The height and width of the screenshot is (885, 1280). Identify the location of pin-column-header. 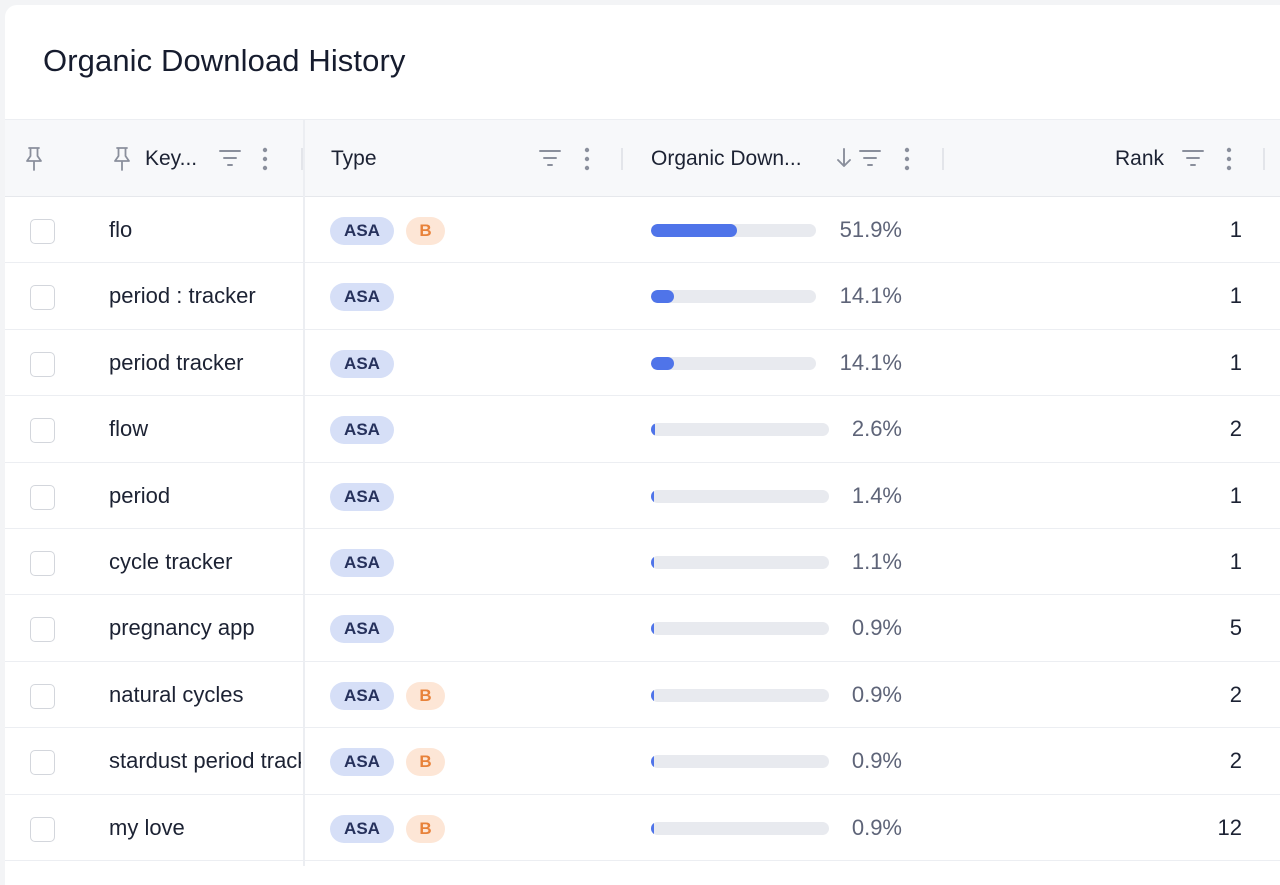
(34, 158).